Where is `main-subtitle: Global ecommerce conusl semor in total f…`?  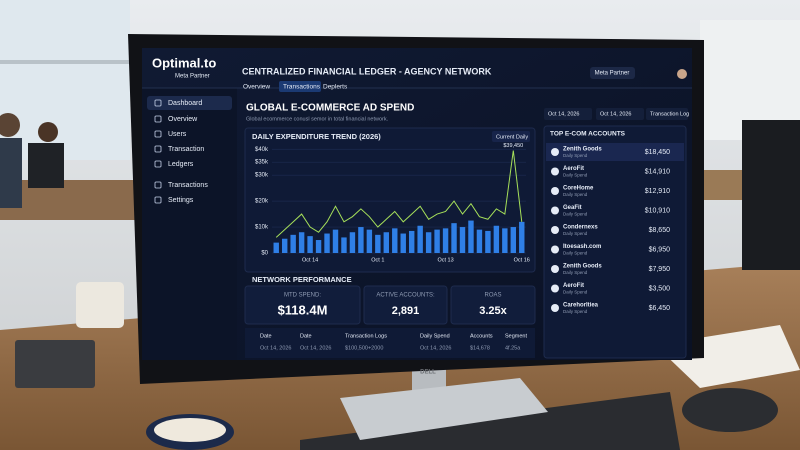 main-subtitle: Global ecommerce conusl semor in total f… is located at coordinates (317, 119).